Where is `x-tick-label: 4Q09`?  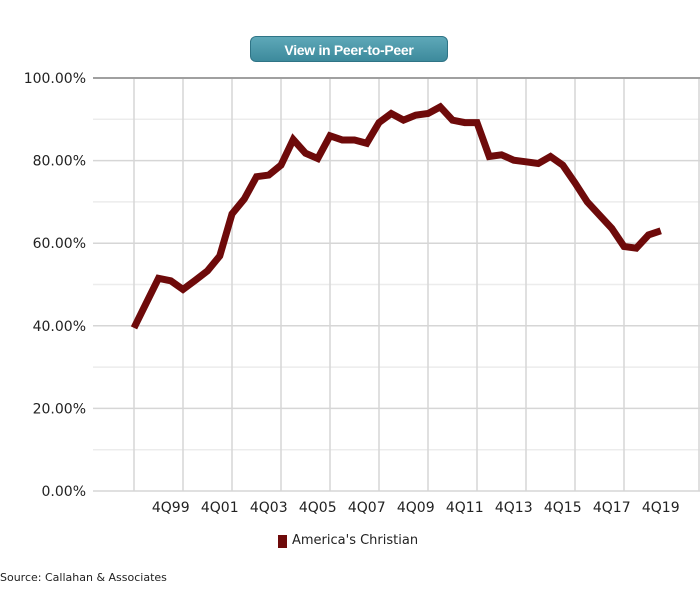 x-tick-label: 4Q09 is located at coordinates (416, 508).